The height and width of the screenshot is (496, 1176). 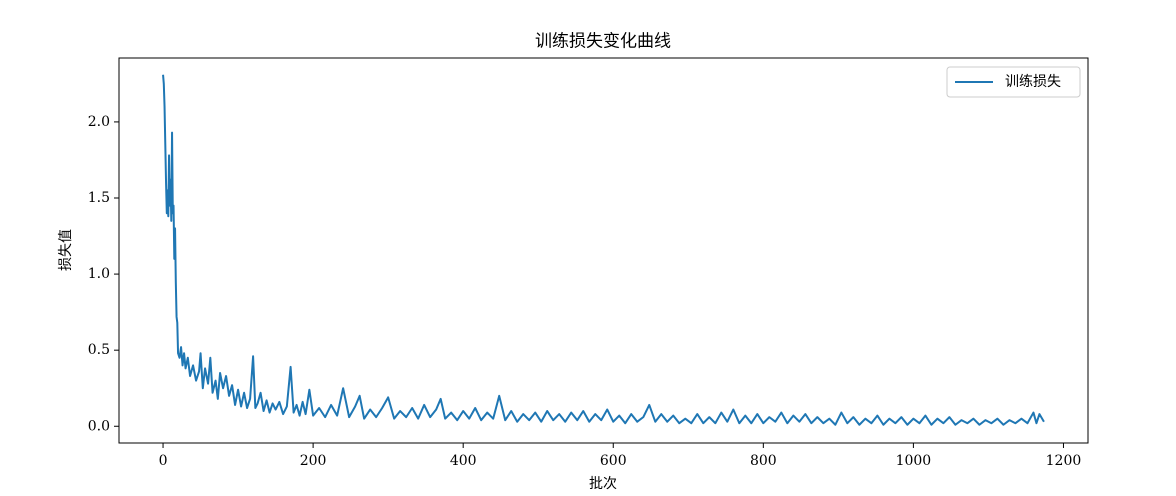 I want to click on legend-box, so click(x=1013, y=82).